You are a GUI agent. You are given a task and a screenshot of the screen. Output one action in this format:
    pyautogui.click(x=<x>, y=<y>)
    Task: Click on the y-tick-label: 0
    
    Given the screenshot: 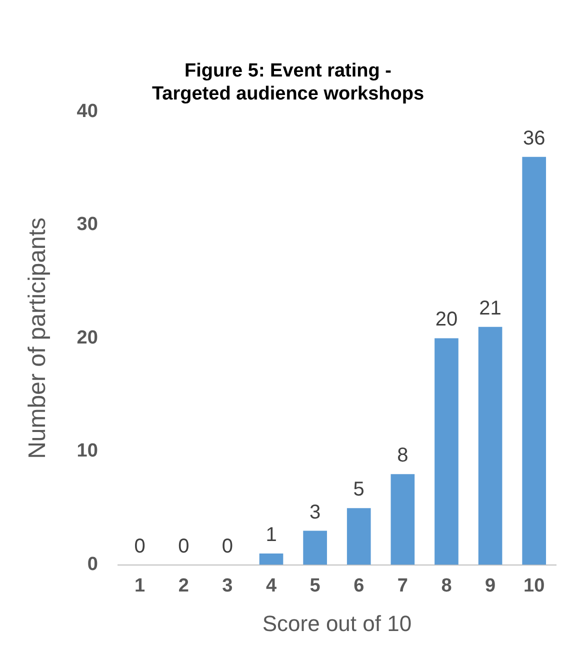 What is the action you would take?
    pyautogui.click(x=92, y=565)
    